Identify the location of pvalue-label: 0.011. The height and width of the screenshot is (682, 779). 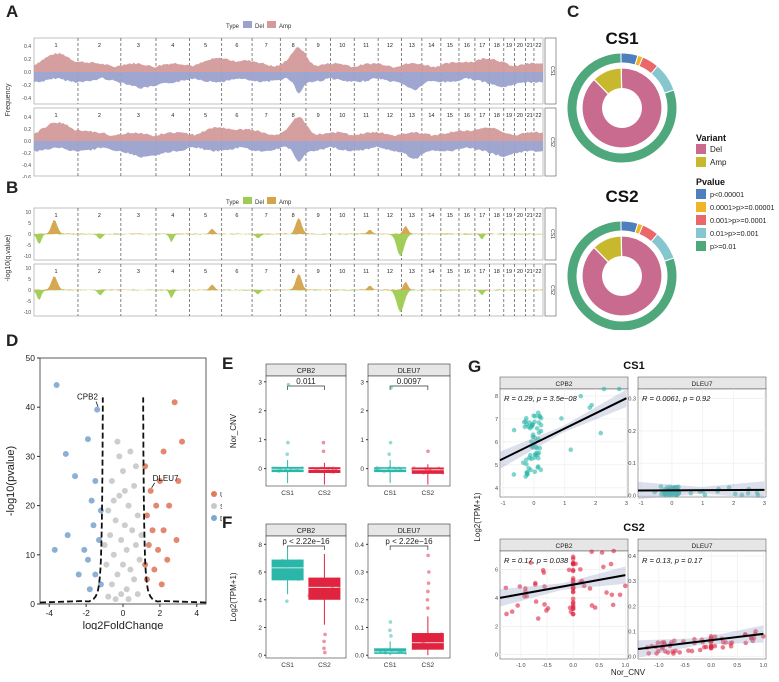
(306, 381).